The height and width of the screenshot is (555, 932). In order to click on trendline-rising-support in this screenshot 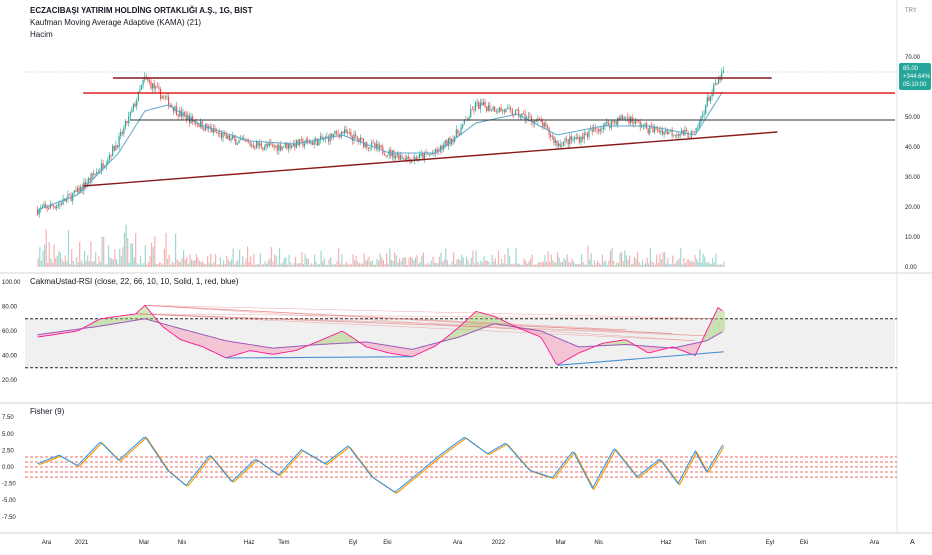, I will do `click(430, 159)`.